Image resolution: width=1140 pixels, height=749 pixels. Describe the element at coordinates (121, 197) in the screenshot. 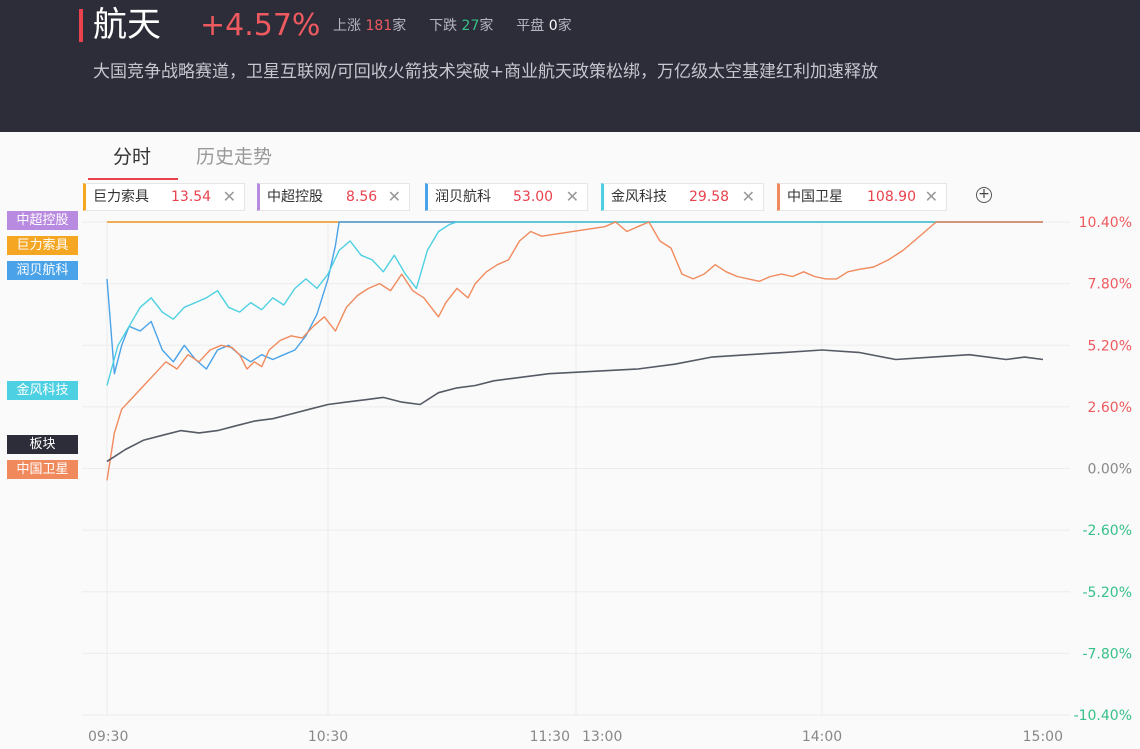

I see `stock-chip-name: 巨力索具` at that location.